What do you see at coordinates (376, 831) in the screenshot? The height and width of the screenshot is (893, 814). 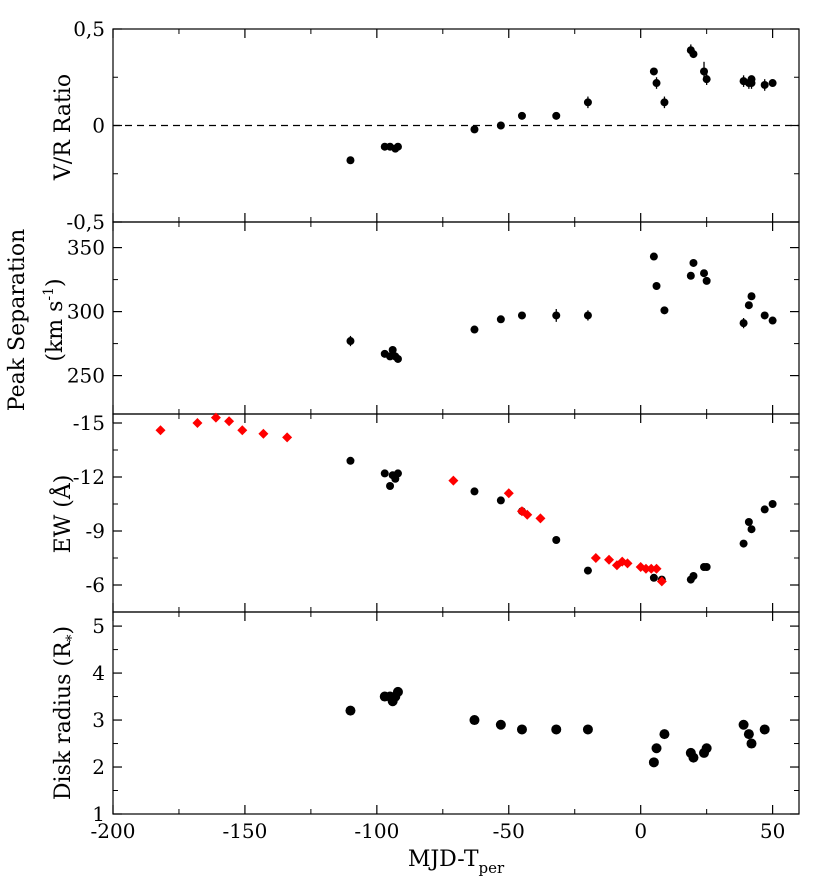 I see `x-tick-label: -100` at bounding box center [376, 831].